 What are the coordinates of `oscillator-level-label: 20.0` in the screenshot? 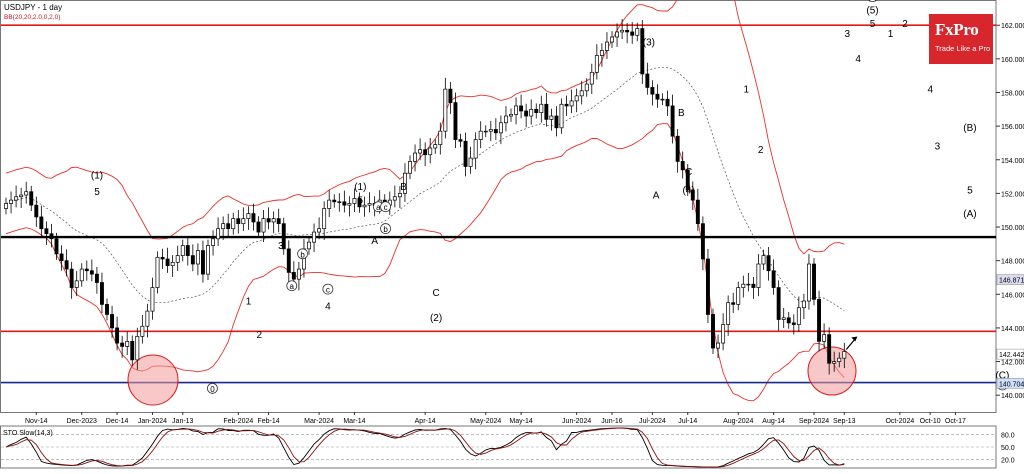 It's located at (1008, 461).